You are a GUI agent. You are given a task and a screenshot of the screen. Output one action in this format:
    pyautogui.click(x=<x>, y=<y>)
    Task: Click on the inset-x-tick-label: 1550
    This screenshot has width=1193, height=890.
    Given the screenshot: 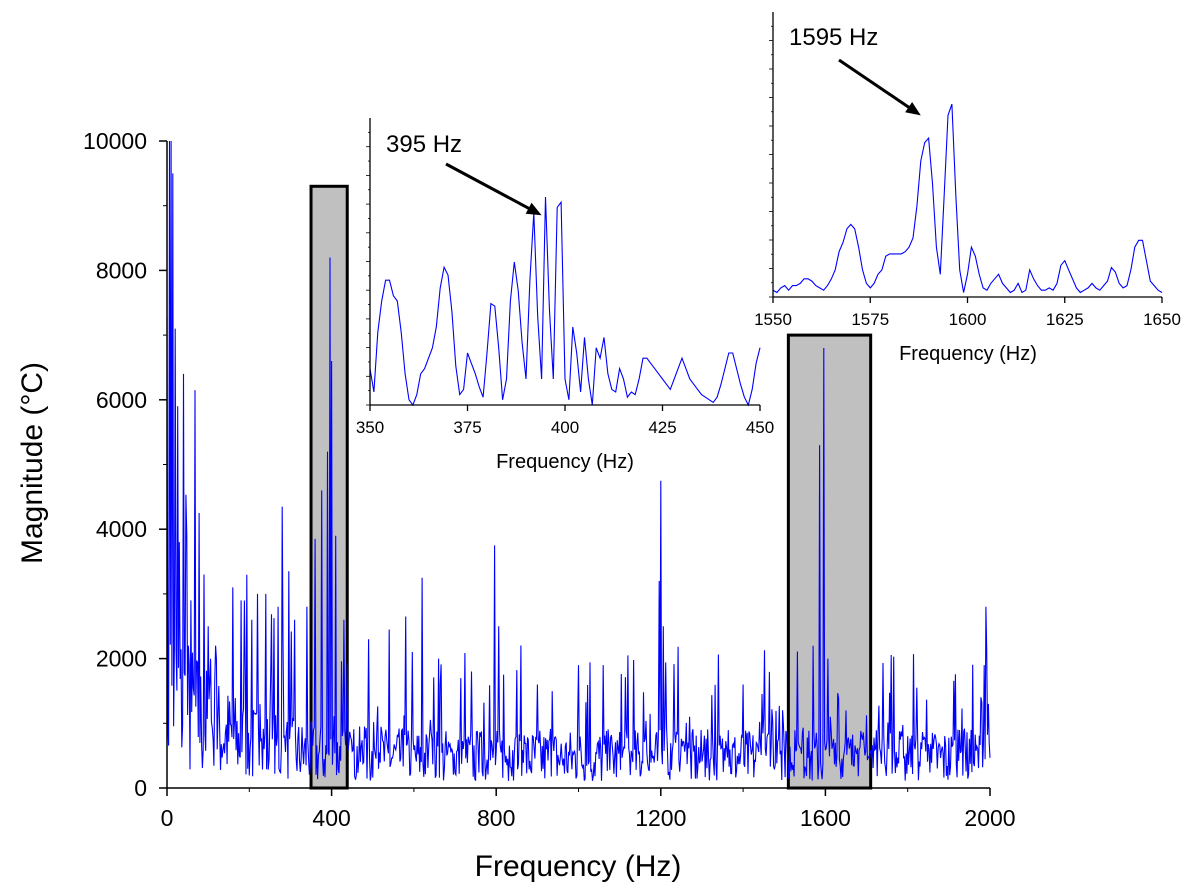 What is the action you would take?
    pyautogui.click(x=773, y=319)
    